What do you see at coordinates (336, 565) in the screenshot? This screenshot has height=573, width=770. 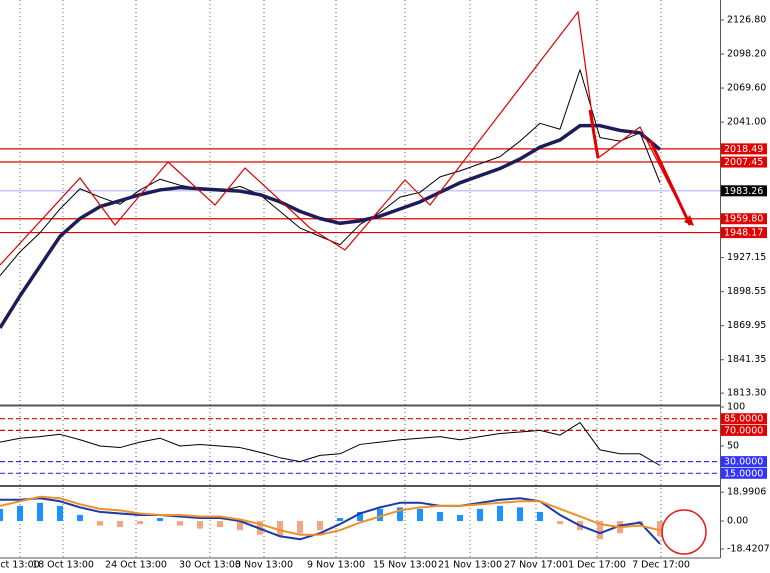 I see `x-tick-label: 9 Nov 13:00` at bounding box center [336, 565].